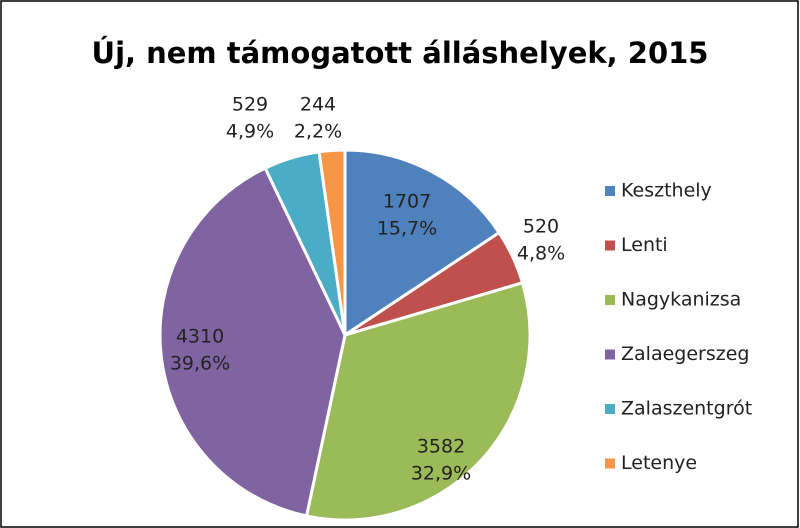 The image size is (800, 528). Describe the element at coordinates (200, 337) in the screenshot. I see `data-label: 4310` at that location.